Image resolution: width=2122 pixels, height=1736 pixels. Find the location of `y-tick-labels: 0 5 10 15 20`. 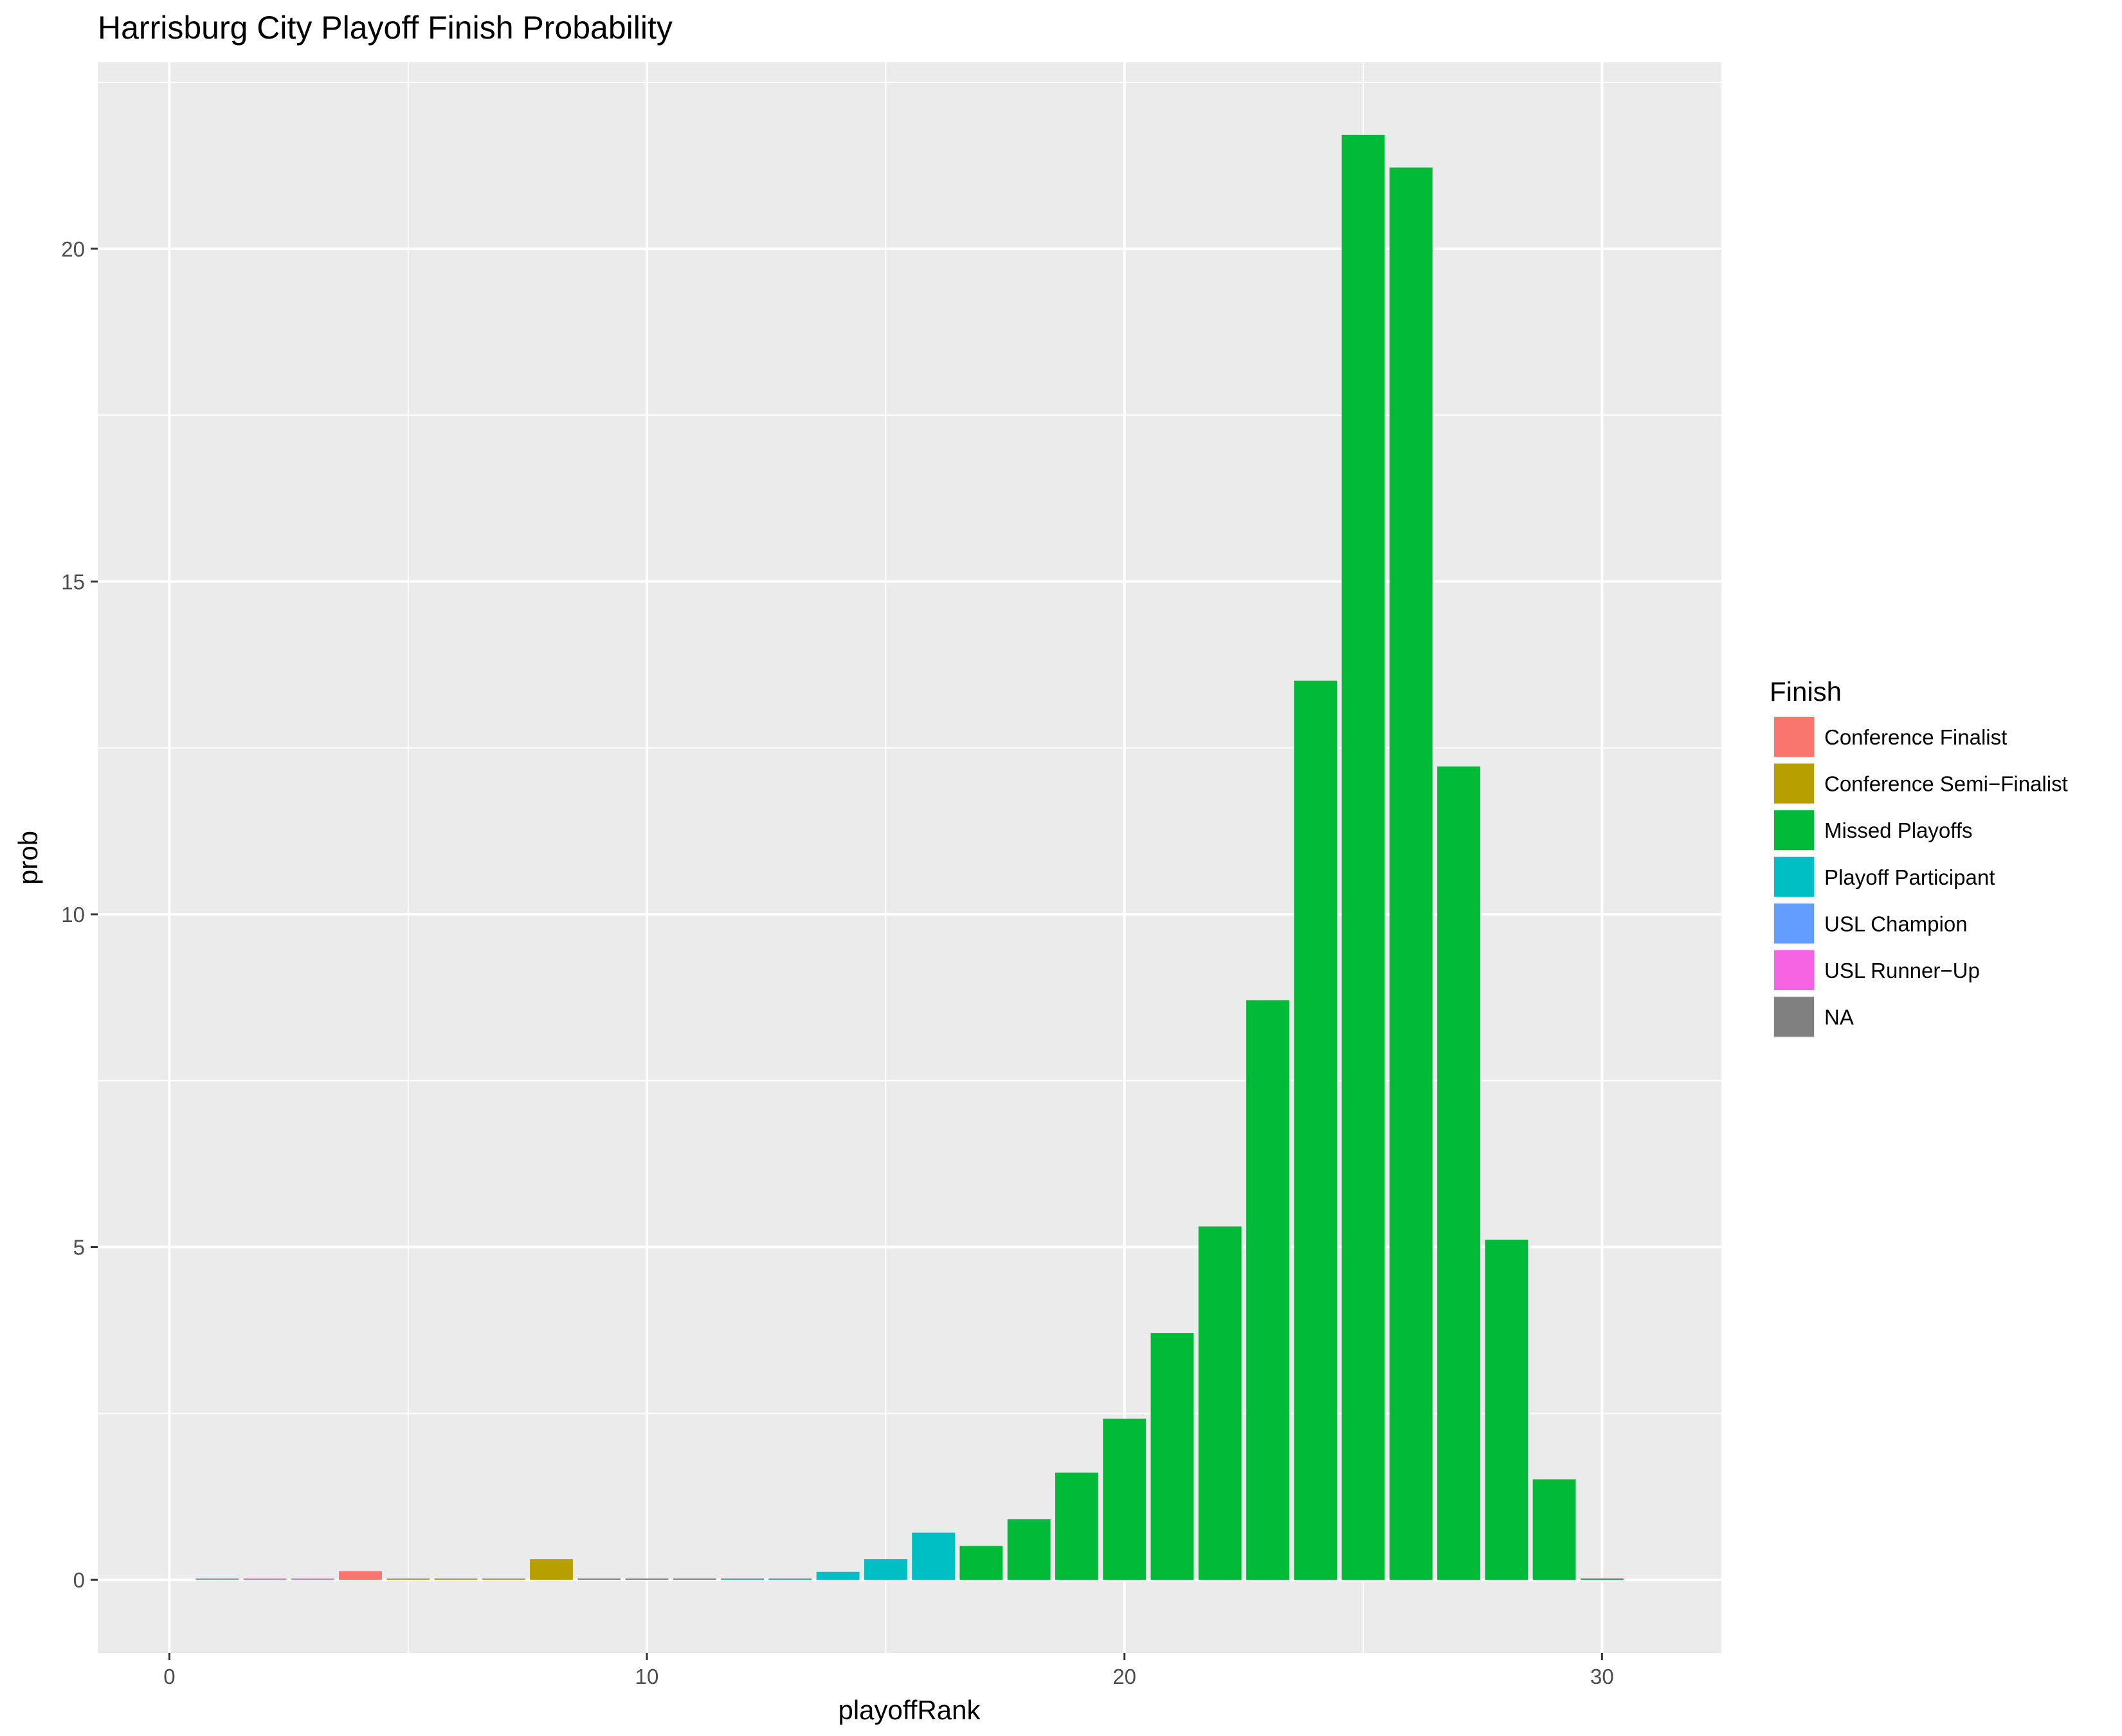

y-tick-labels: 0 5 10 15 20 is located at coordinates (73, 914).